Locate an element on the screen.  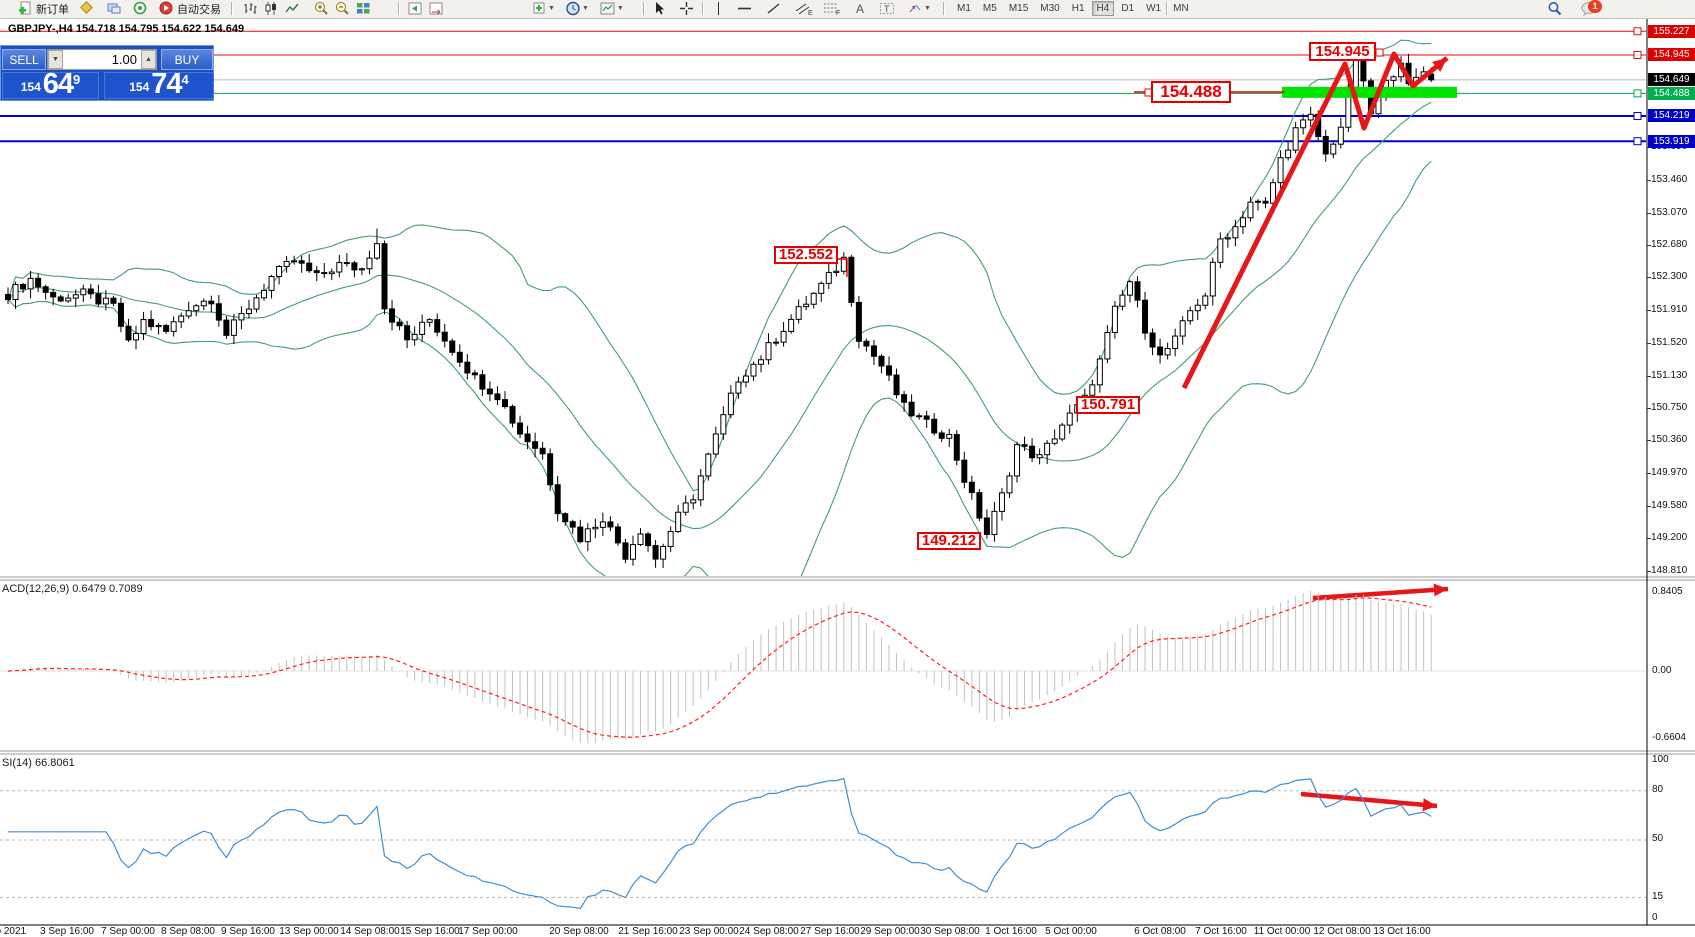
vertical-line-button is located at coordinates (718, 9).